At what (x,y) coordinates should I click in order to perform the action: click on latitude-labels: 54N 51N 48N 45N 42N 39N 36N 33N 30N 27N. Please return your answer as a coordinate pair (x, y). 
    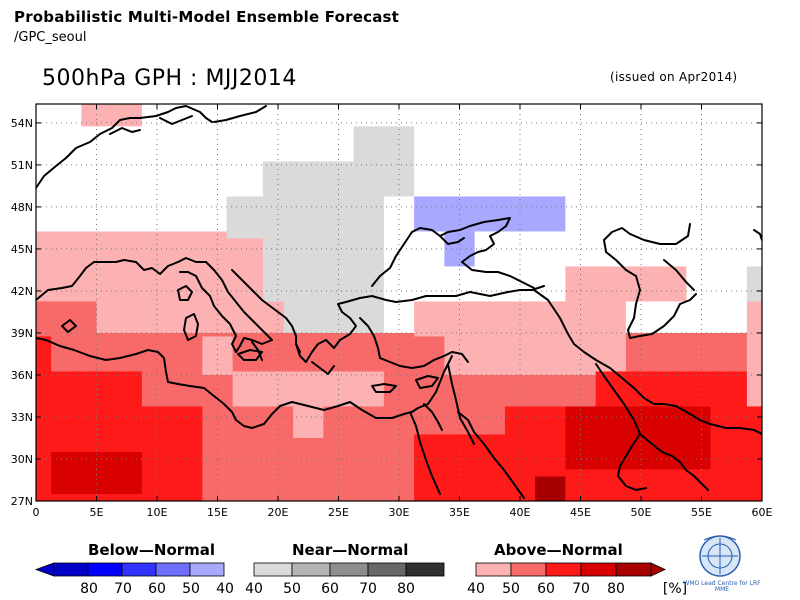
    Looking at the image, I should click on (22, 312).